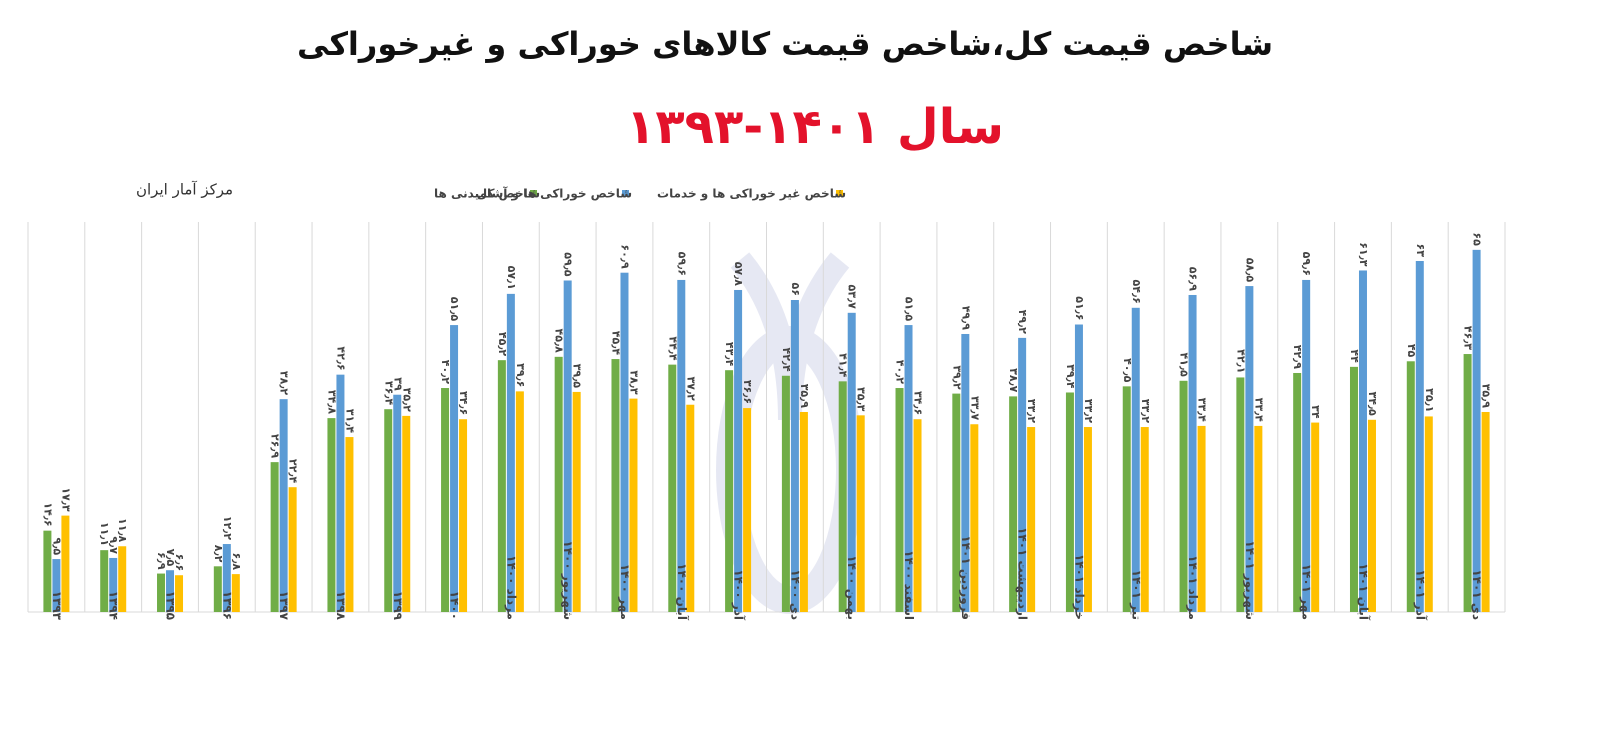 The height and width of the screenshot is (745, 1600). Describe the element at coordinates (567, 580) in the screenshot. I see `x-tick-label: شهریور ۱۴۰۰` at that location.